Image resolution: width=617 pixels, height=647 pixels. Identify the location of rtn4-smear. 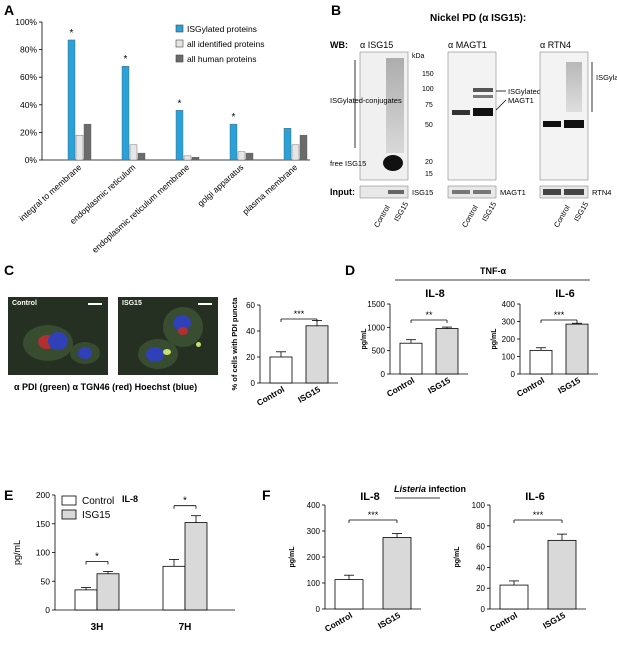
(574, 87).